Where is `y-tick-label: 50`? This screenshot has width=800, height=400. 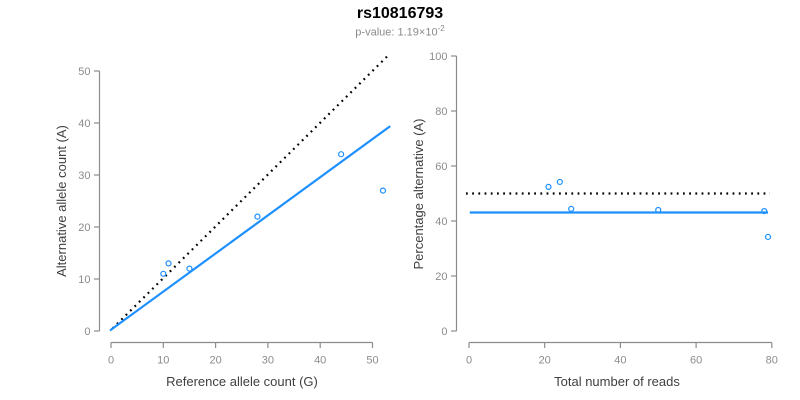 y-tick-label: 50 is located at coordinates (84, 72).